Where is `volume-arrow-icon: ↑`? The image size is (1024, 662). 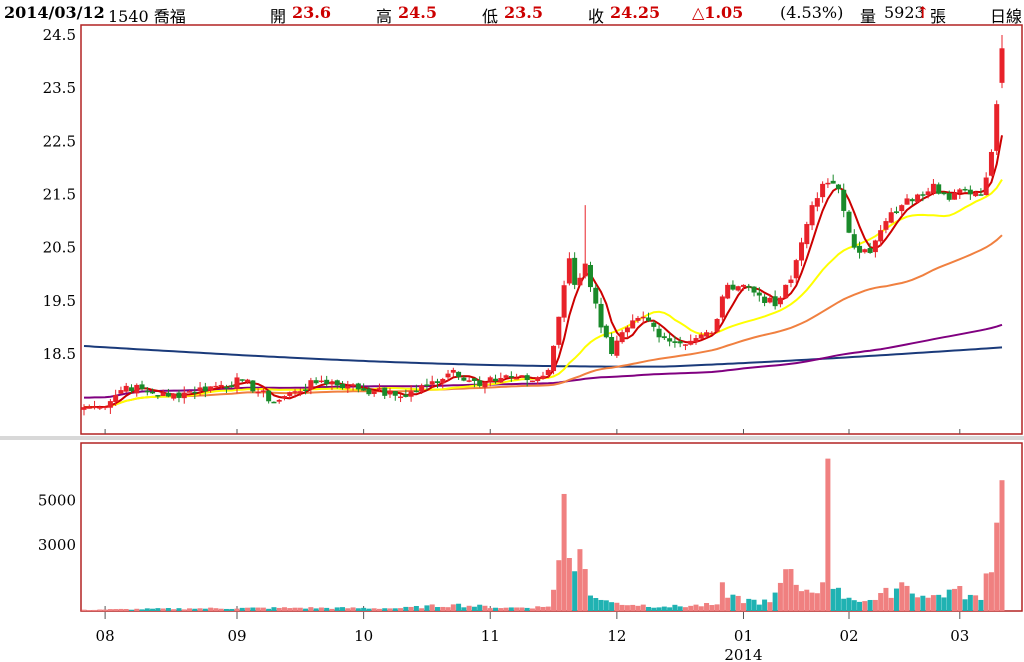
volume-arrow-icon: ↑ is located at coordinates (923, 12).